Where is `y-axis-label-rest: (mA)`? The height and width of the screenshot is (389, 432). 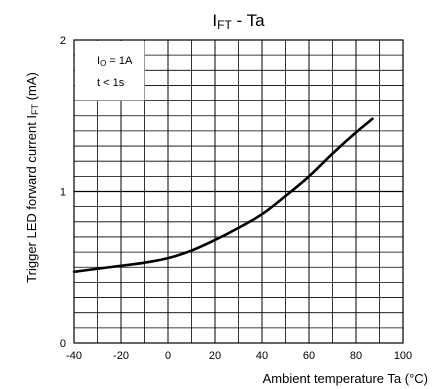
y-axis-label-rest: (mA) is located at coordinates (31, 88).